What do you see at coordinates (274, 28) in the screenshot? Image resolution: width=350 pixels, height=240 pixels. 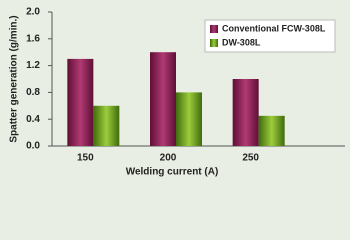 I see `legend-label: Conventional FCW-308L` at bounding box center [274, 28].